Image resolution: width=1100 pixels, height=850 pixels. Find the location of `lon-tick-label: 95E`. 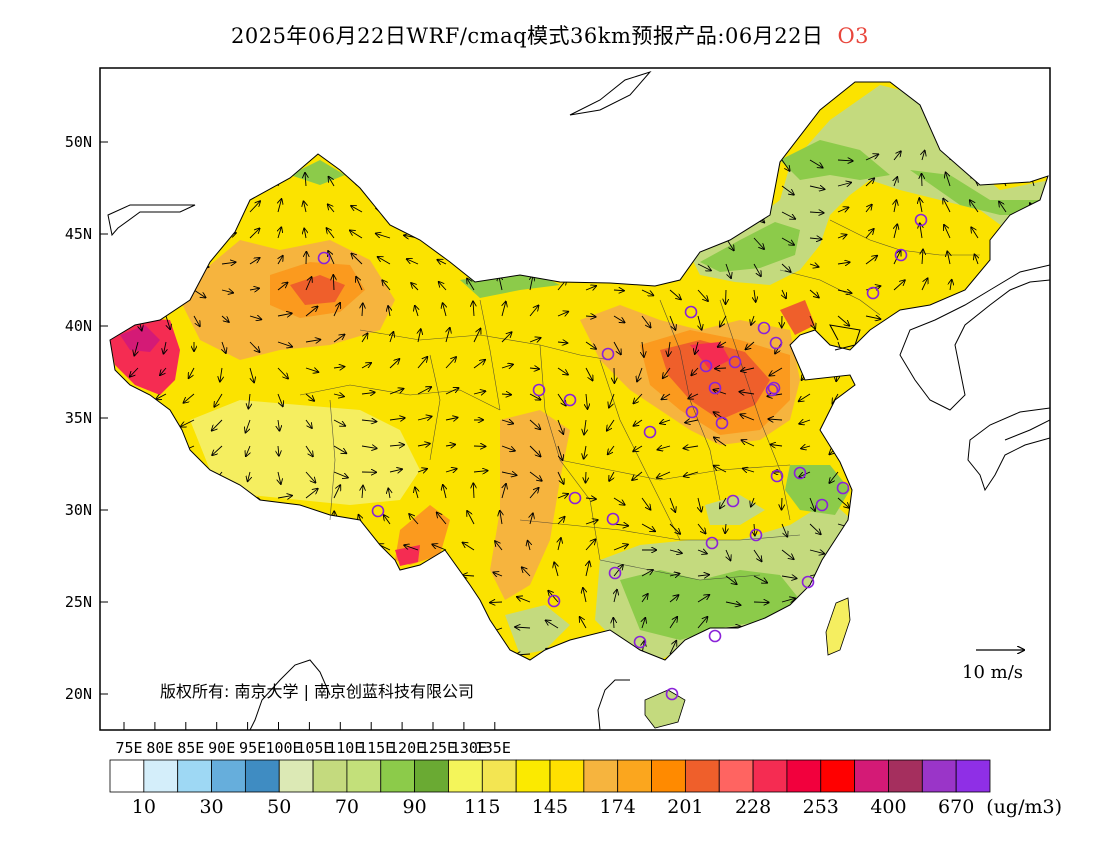

lon-tick-label: 95E is located at coordinates (252, 748).